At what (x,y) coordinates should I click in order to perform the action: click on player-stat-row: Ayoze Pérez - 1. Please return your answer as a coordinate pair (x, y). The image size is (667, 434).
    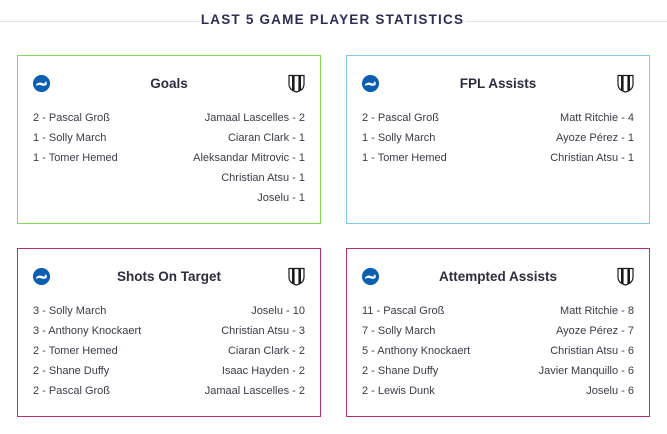
    Looking at the image, I should click on (594, 138).